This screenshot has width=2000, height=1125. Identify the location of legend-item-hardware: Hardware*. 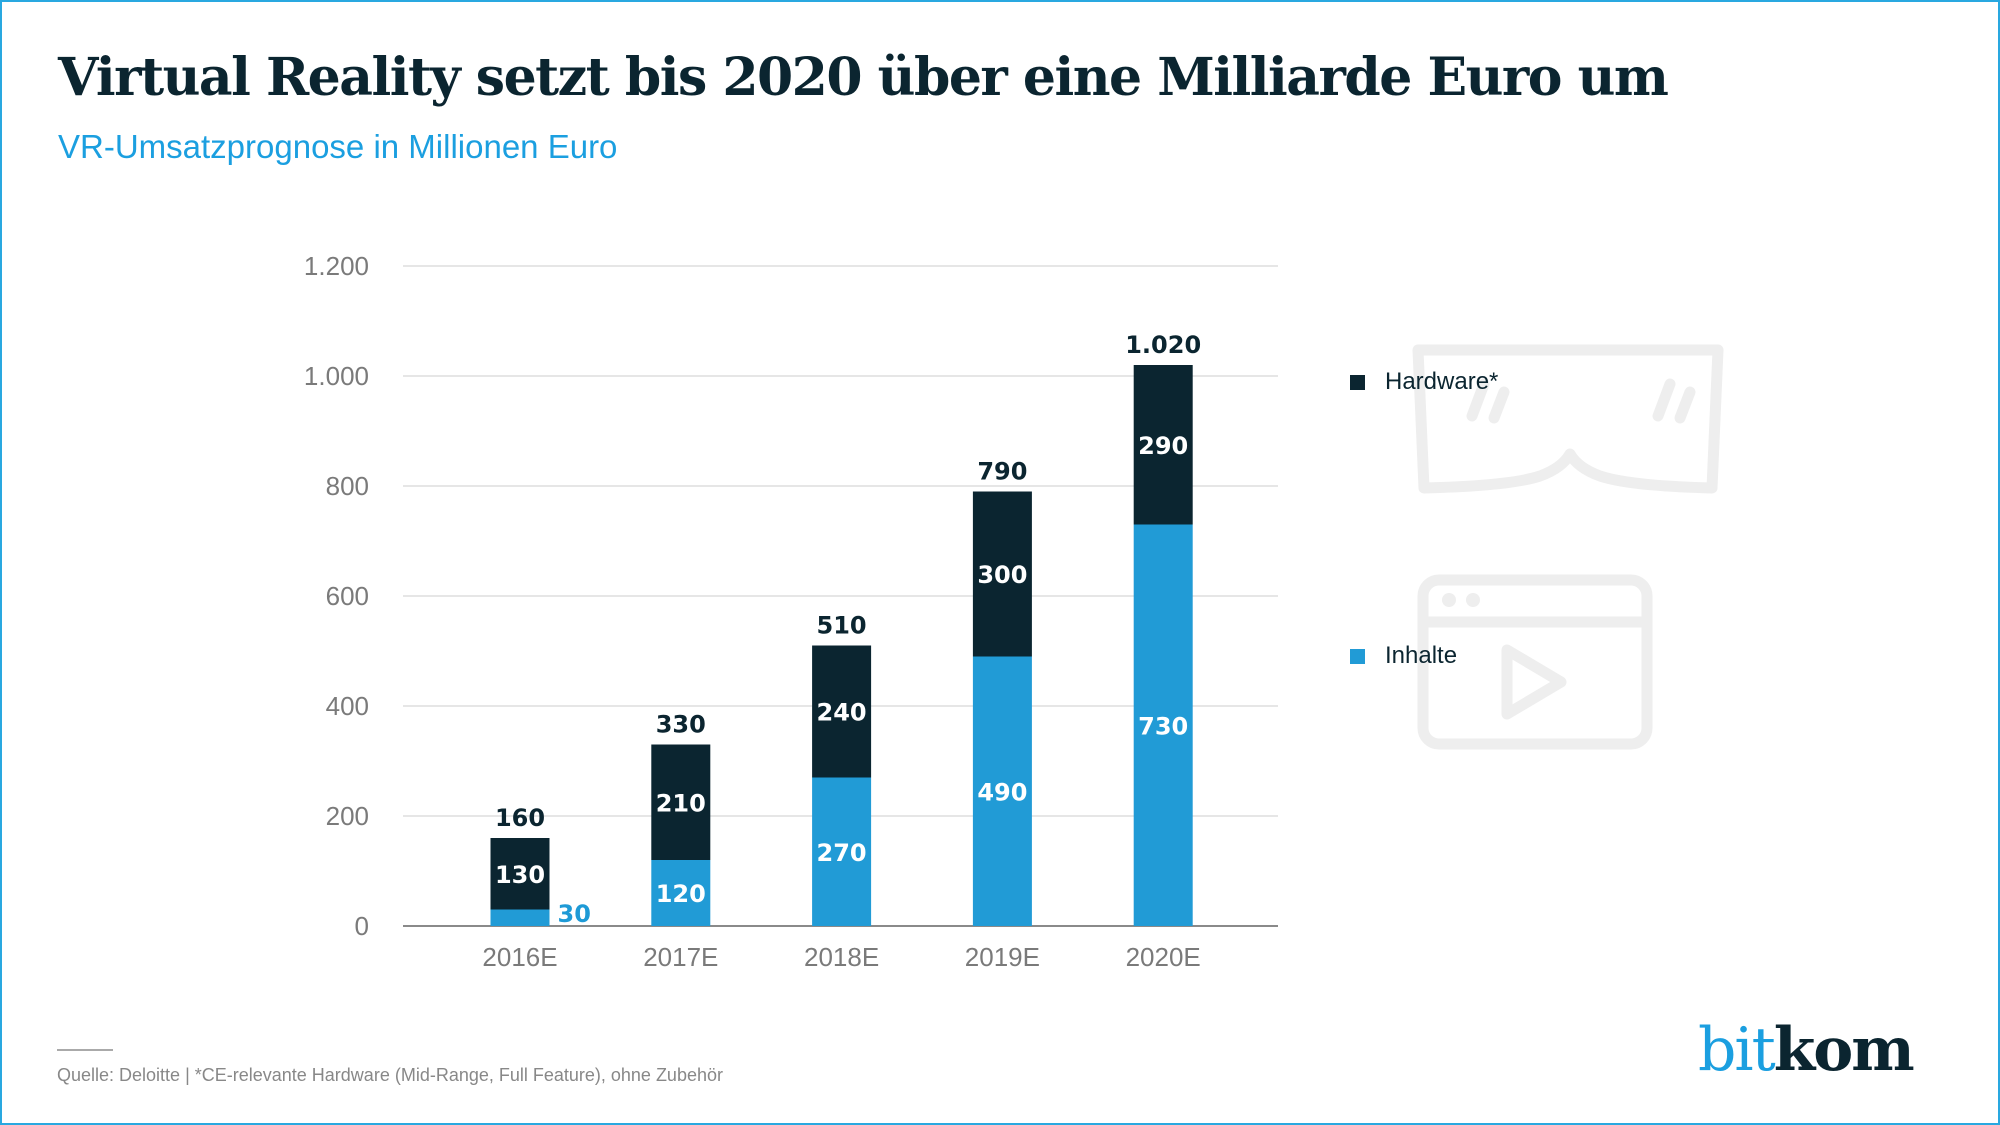
(1424, 382).